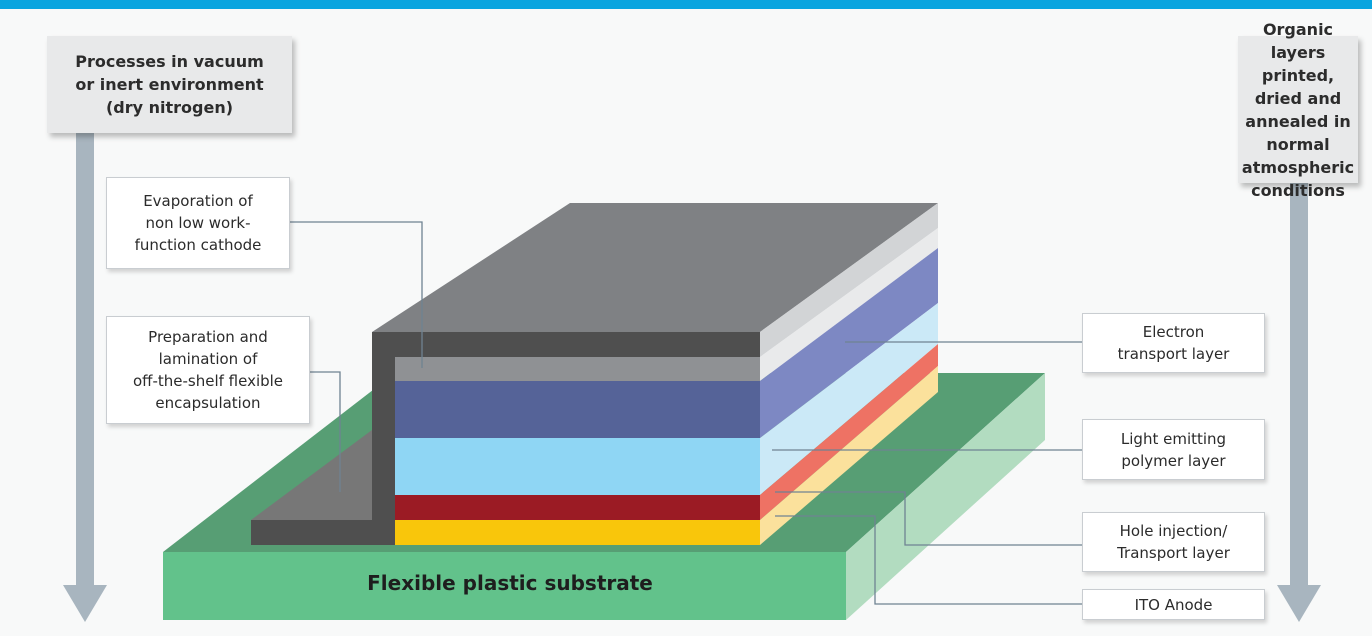 This screenshot has height=636, width=1372. What do you see at coordinates (1173, 343) in the screenshot?
I see `electron-transport-label: Electron transport layer` at bounding box center [1173, 343].